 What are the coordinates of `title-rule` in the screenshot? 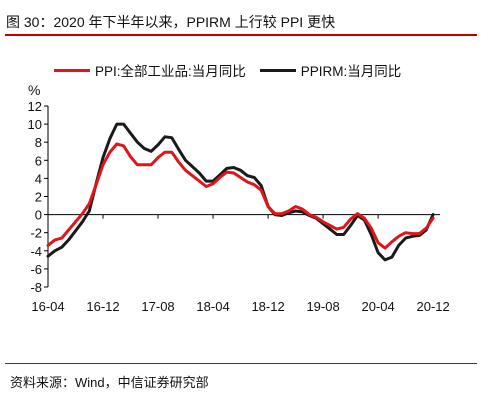 It's located at (241, 35).